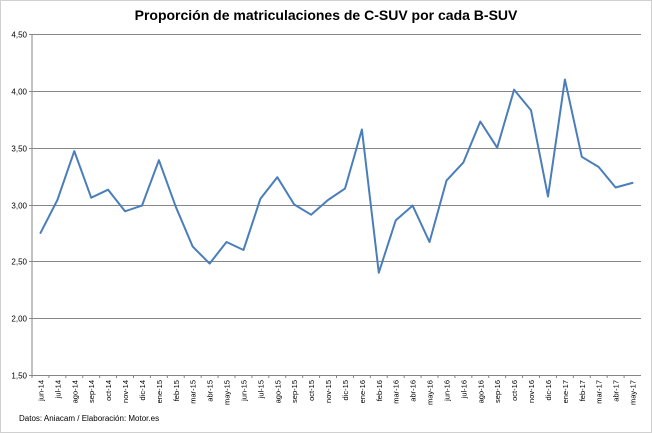 The image size is (652, 433). What do you see at coordinates (19, 35) in the screenshot?
I see `y-tick-label: 4,50` at bounding box center [19, 35].